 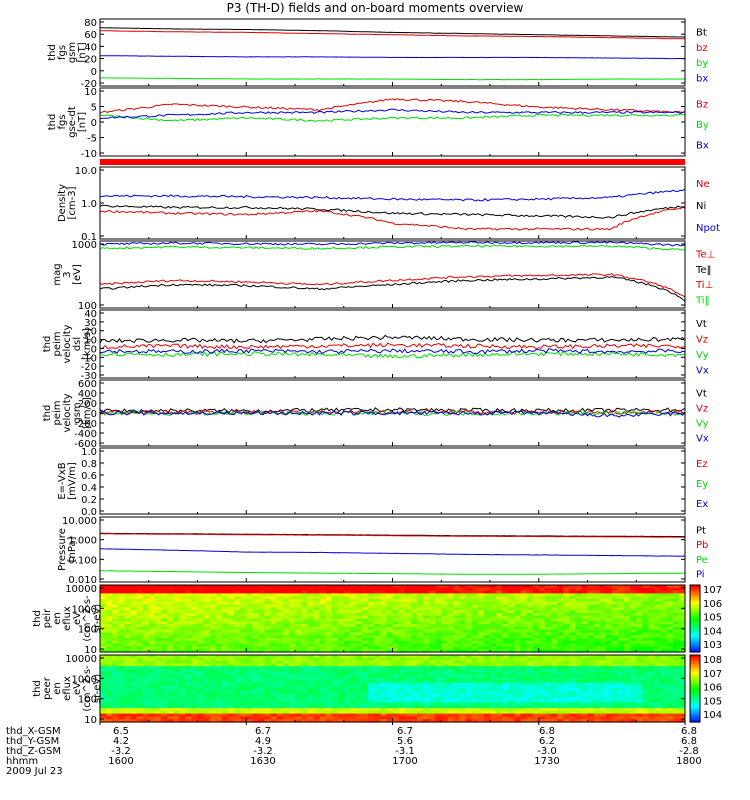 What do you see at coordinates (34, 771) in the screenshot?
I see `date-label: 2009 Jul 23` at bounding box center [34, 771].